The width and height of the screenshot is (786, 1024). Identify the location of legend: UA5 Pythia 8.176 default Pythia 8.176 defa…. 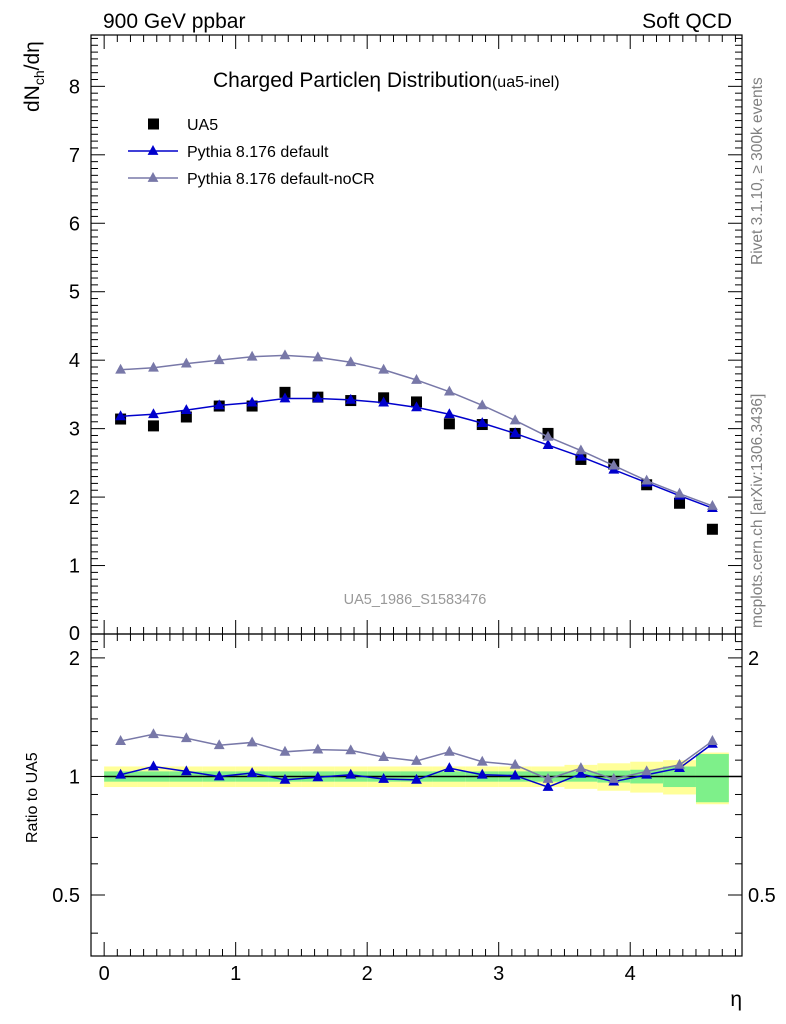
(251, 152).